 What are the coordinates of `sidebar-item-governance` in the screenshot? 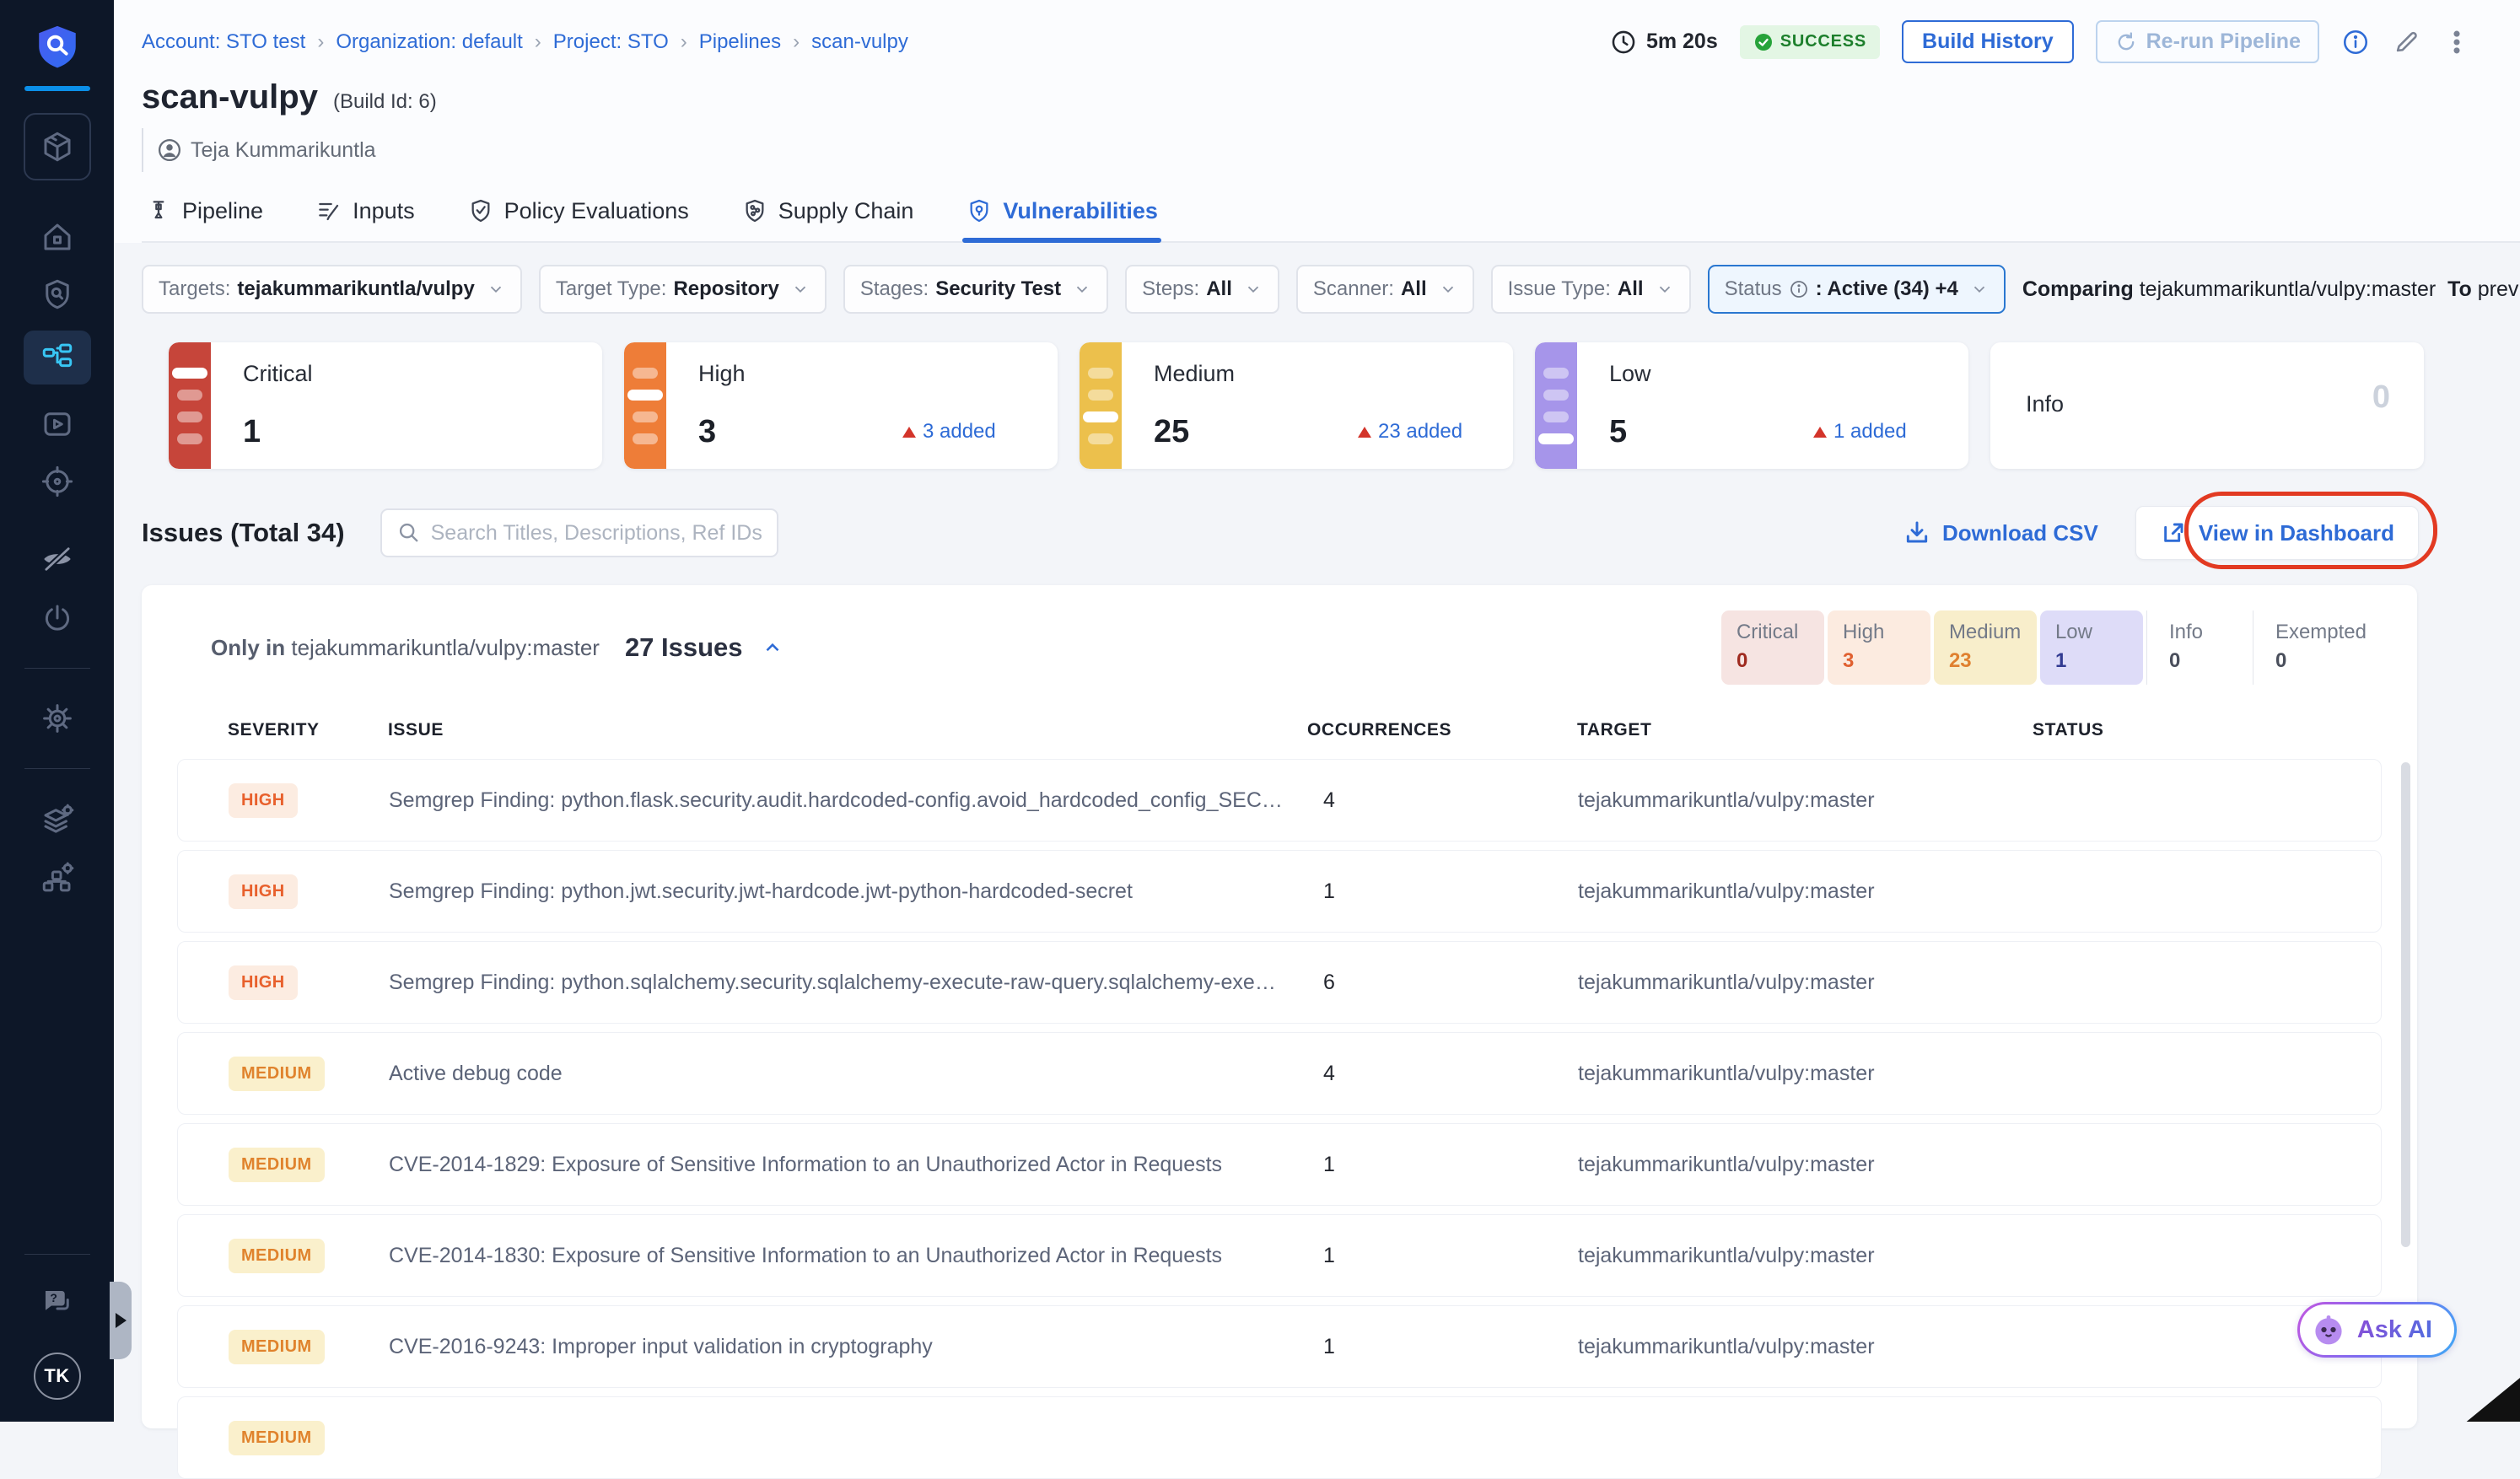 It's located at (58, 877).